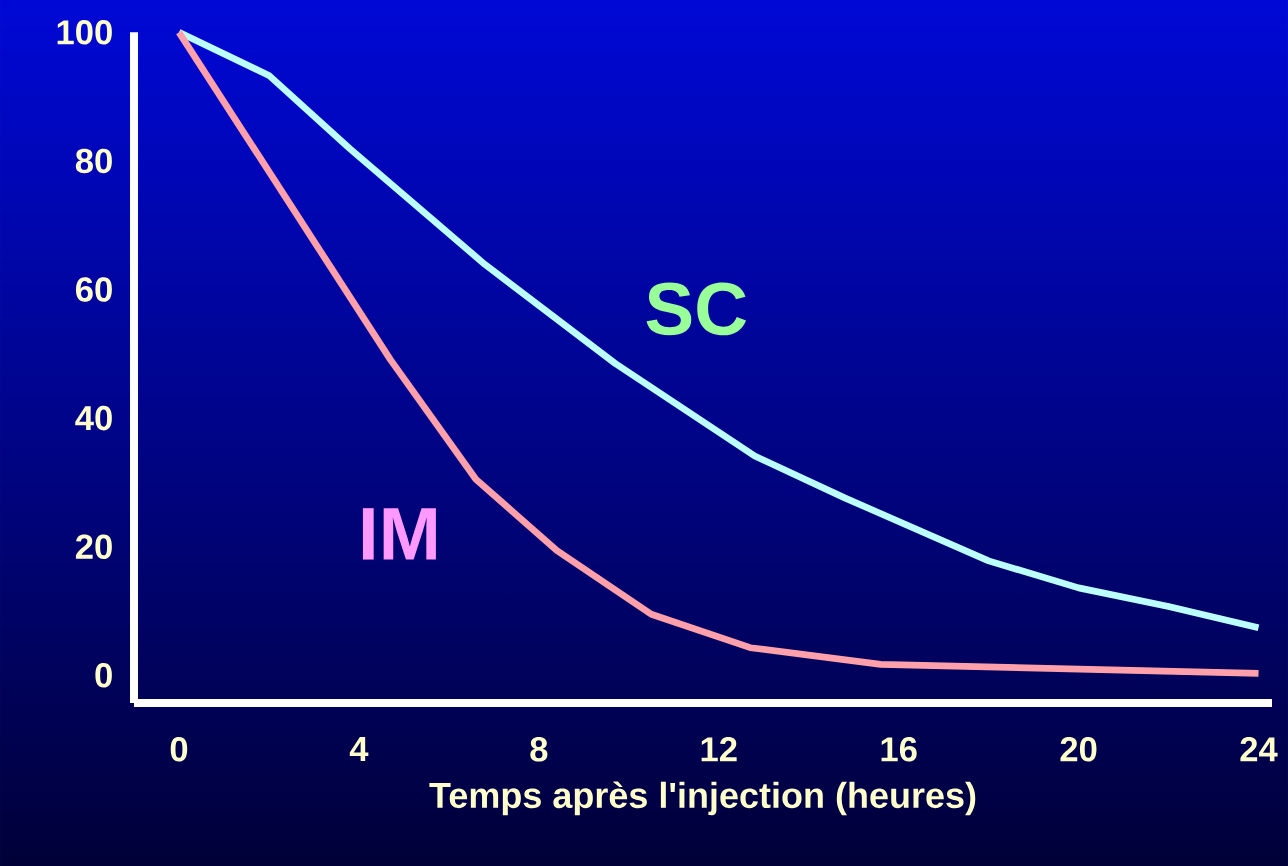 Image resolution: width=1288 pixels, height=866 pixels. What do you see at coordinates (539, 749) in the screenshot?
I see `x-tick-label: 8` at bounding box center [539, 749].